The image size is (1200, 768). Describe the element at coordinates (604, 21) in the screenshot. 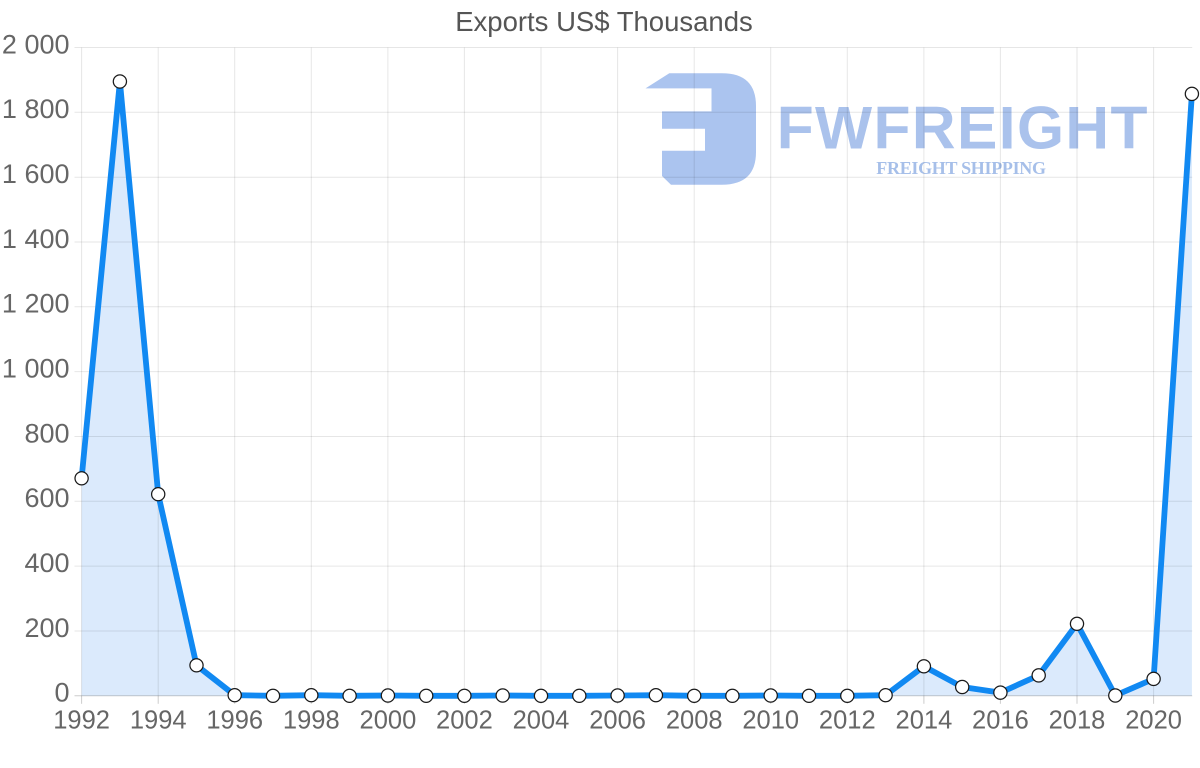

I see `svg-text: Exports US$ Thousands` at that location.